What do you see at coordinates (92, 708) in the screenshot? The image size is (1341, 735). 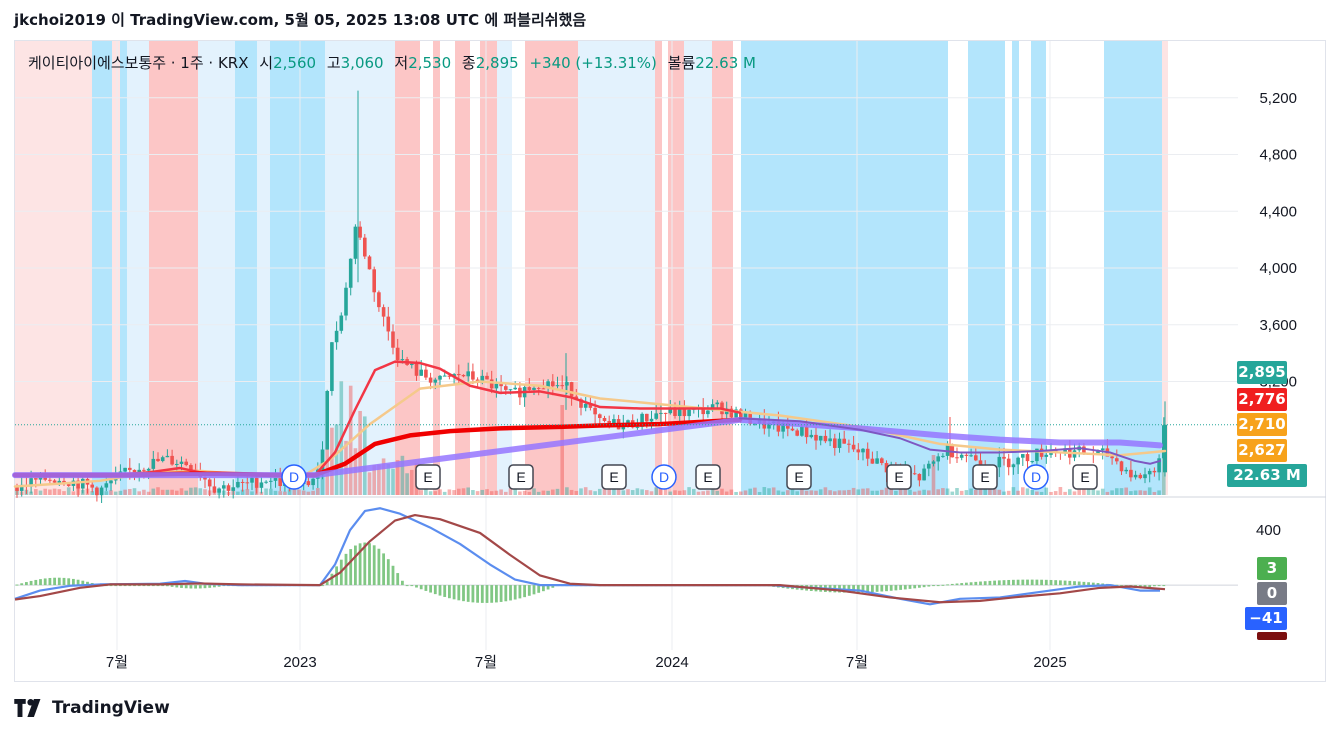 I see `tradingview-brand: TradingView` at bounding box center [92, 708].